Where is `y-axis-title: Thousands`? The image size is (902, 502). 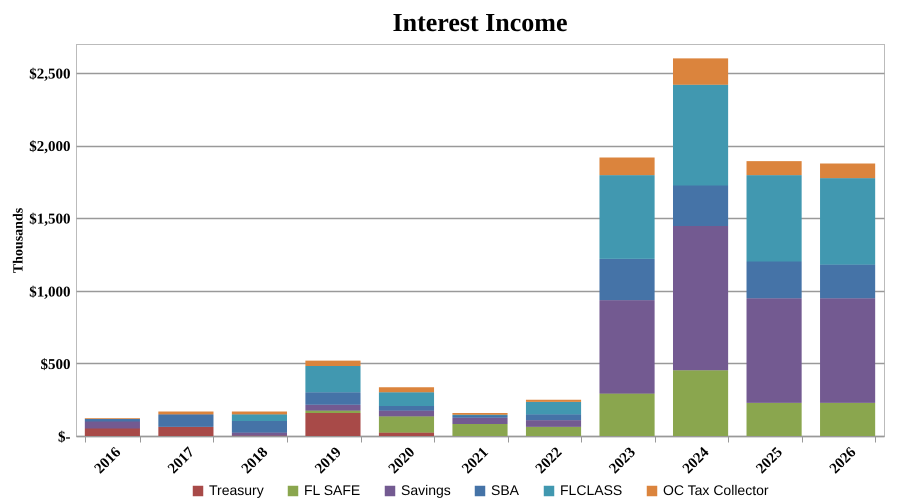
y-axis-title: Thousands is located at coordinates (18, 240).